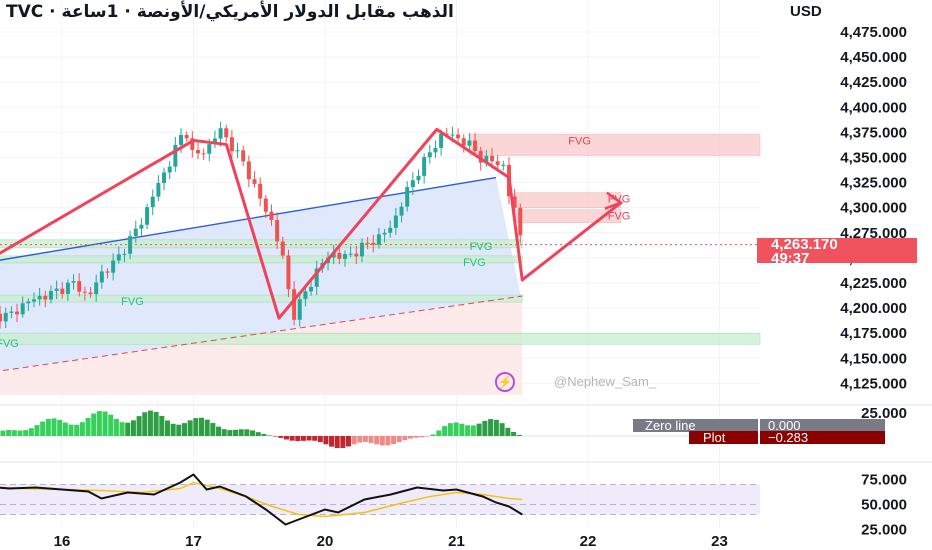  What do you see at coordinates (588, 541) in the screenshot?
I see `time-axis-label: 22` at bounding box center [588, 541].